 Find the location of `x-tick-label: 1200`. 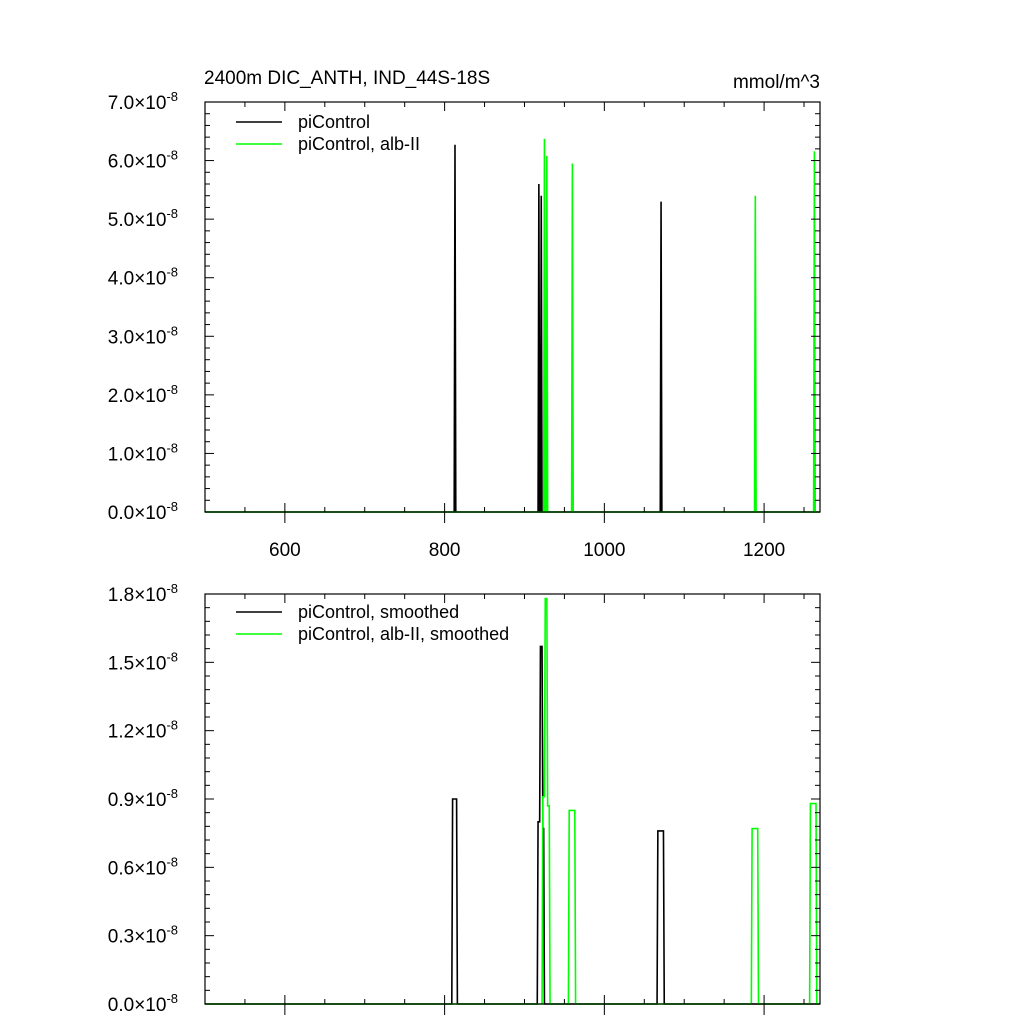

x-tick-label: 1200 is located at coordinates (764, 550).